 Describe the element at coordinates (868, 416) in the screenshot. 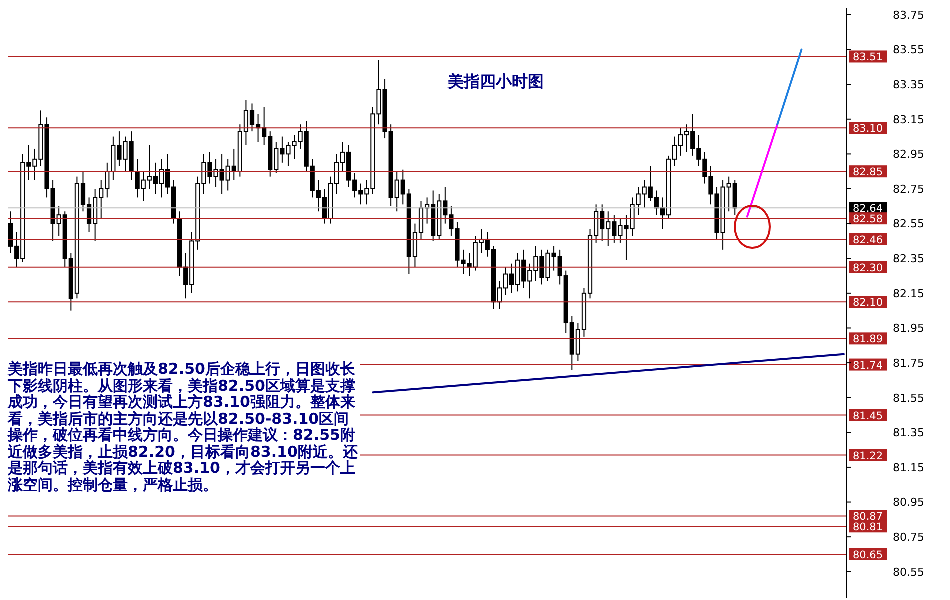

I see `ref-line-label: 81.45` at that location.